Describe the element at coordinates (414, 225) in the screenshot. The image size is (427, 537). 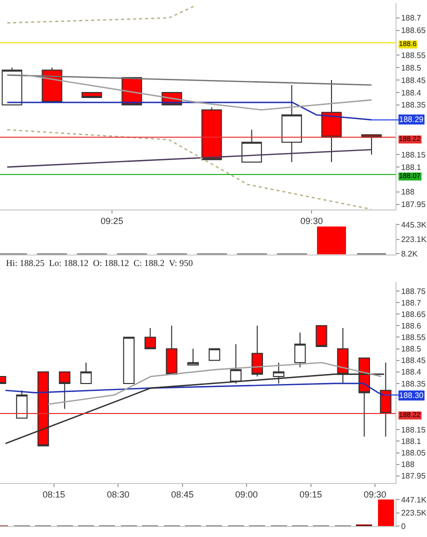
I see `y-tick-label: 445.3K` at that location.